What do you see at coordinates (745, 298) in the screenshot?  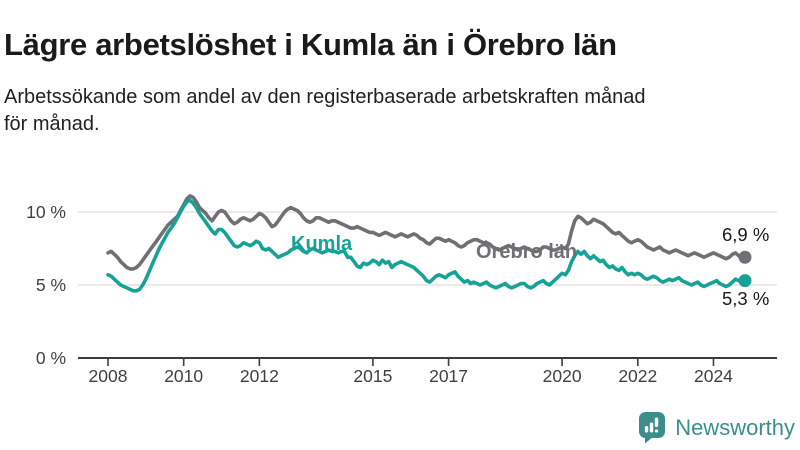 I see `series-end-value-kumla: 5,3 %` at bounding box center [745, 298].